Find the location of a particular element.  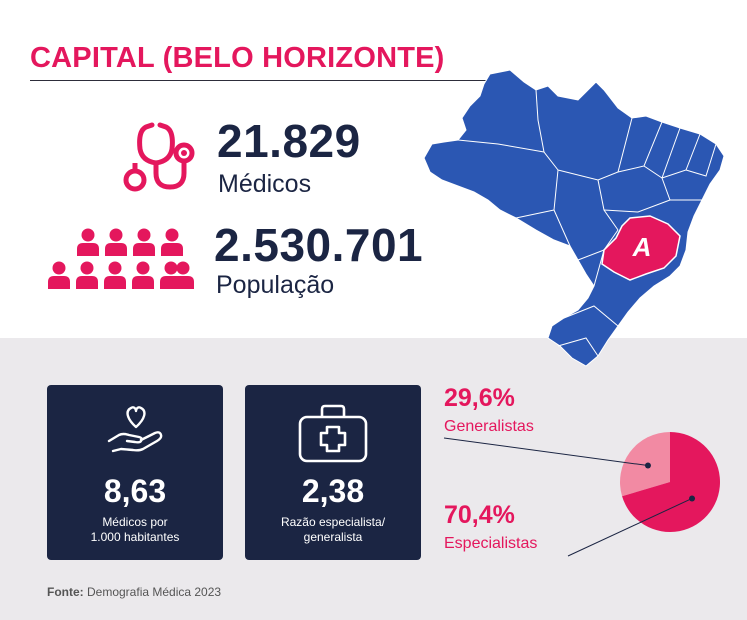

title-divider is located at coordinates (261, 80).